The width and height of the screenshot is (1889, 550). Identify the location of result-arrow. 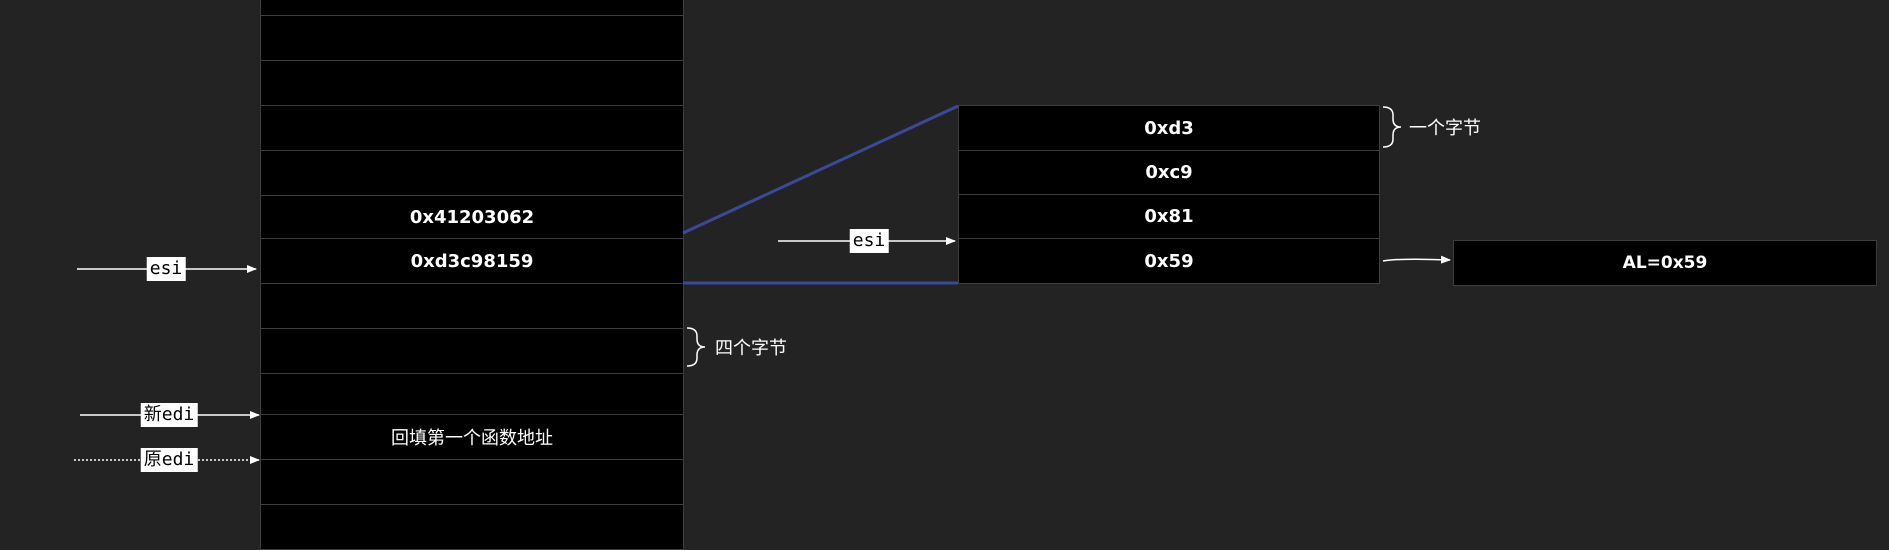
(1416, 259).